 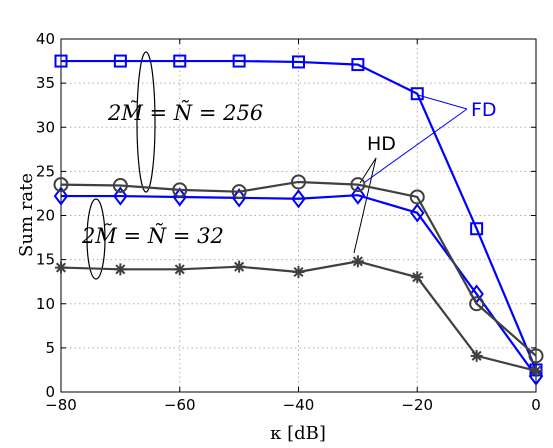 I want to click on y-tick-label: 30, so click(x=45, y=127).